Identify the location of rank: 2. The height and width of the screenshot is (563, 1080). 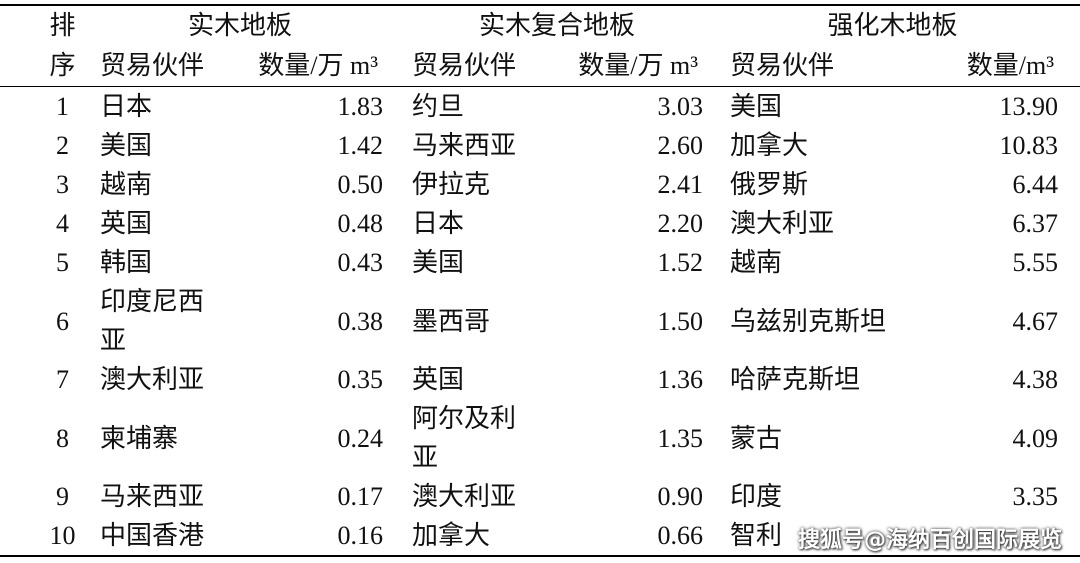
(62, 145).